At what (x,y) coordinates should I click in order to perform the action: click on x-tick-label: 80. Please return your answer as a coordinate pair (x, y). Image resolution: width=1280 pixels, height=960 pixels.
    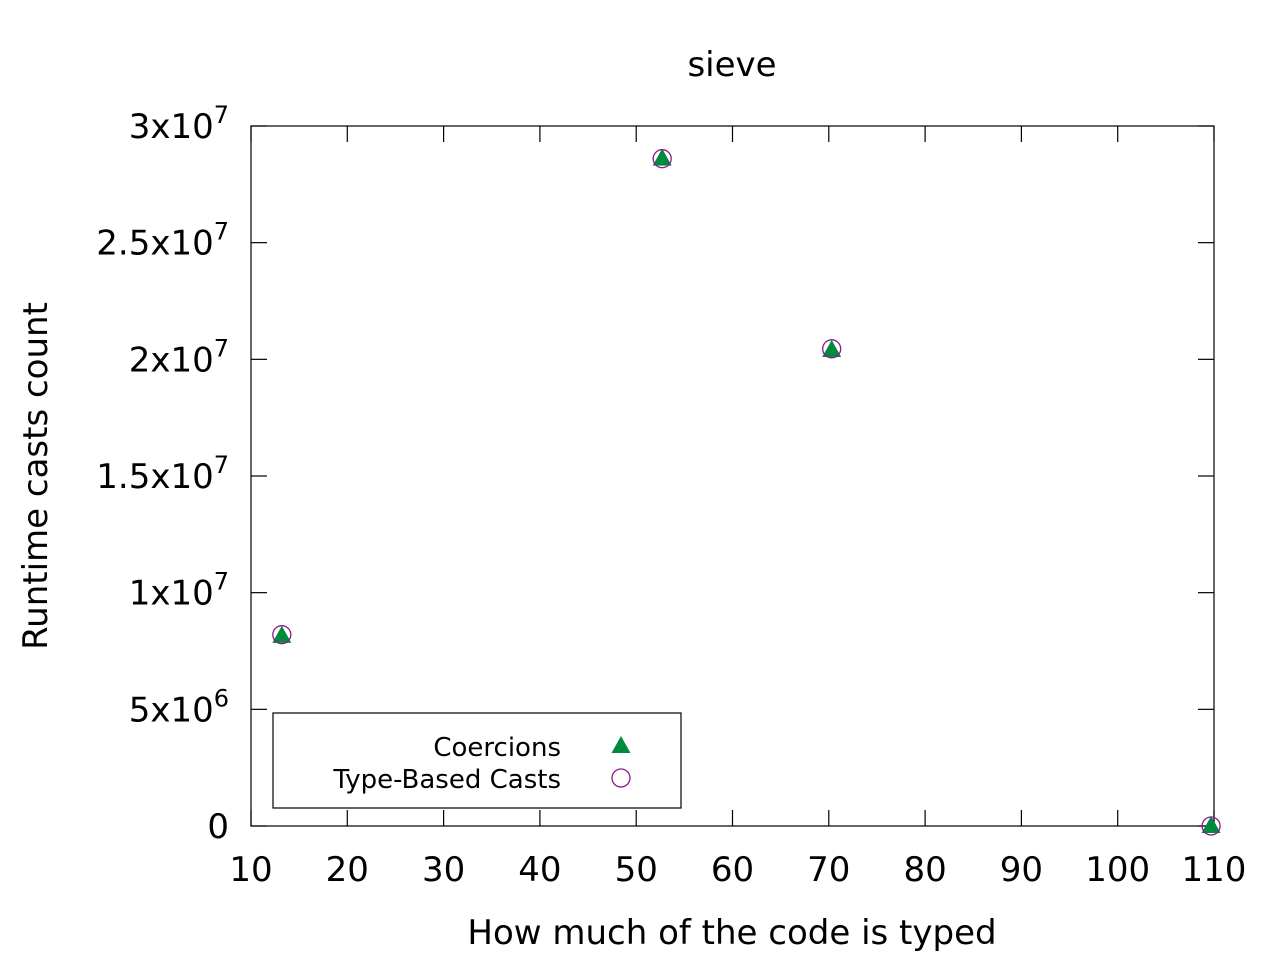
    Looking at the image, I should click on (924, 870).